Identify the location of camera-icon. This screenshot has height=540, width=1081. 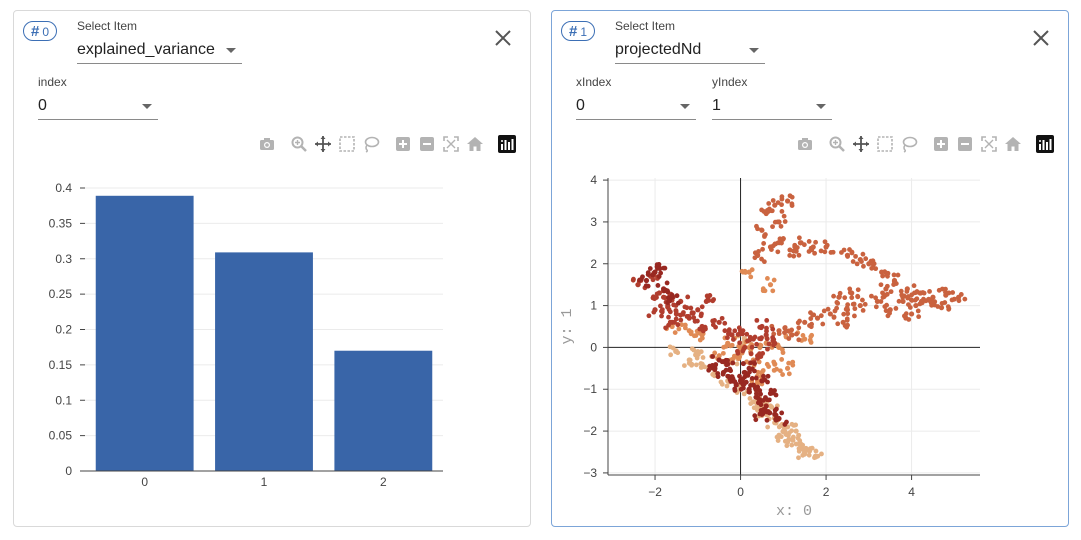
(805, 144).